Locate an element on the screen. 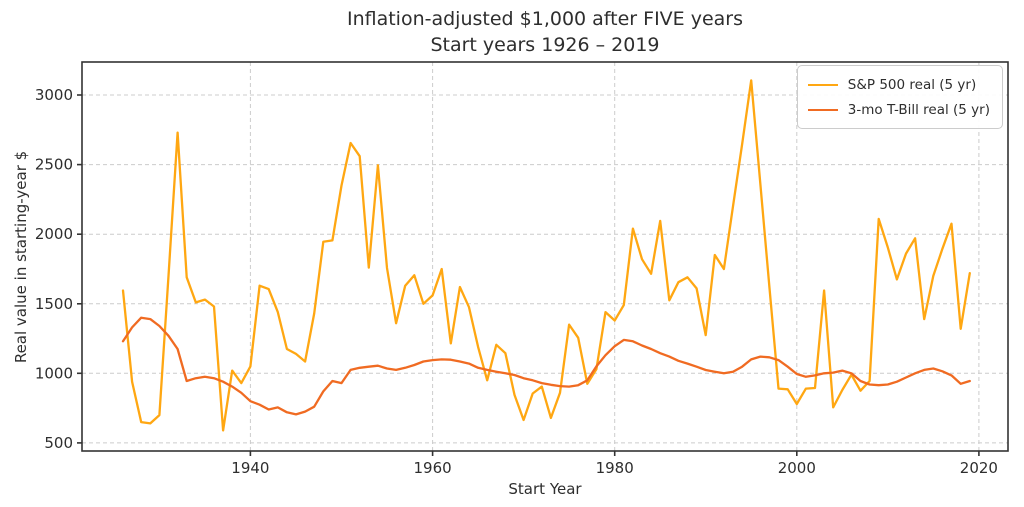 The width and height of the screenshot is (1024, 507). y-tick-label: 3000 is located at coordinates (54, 95).